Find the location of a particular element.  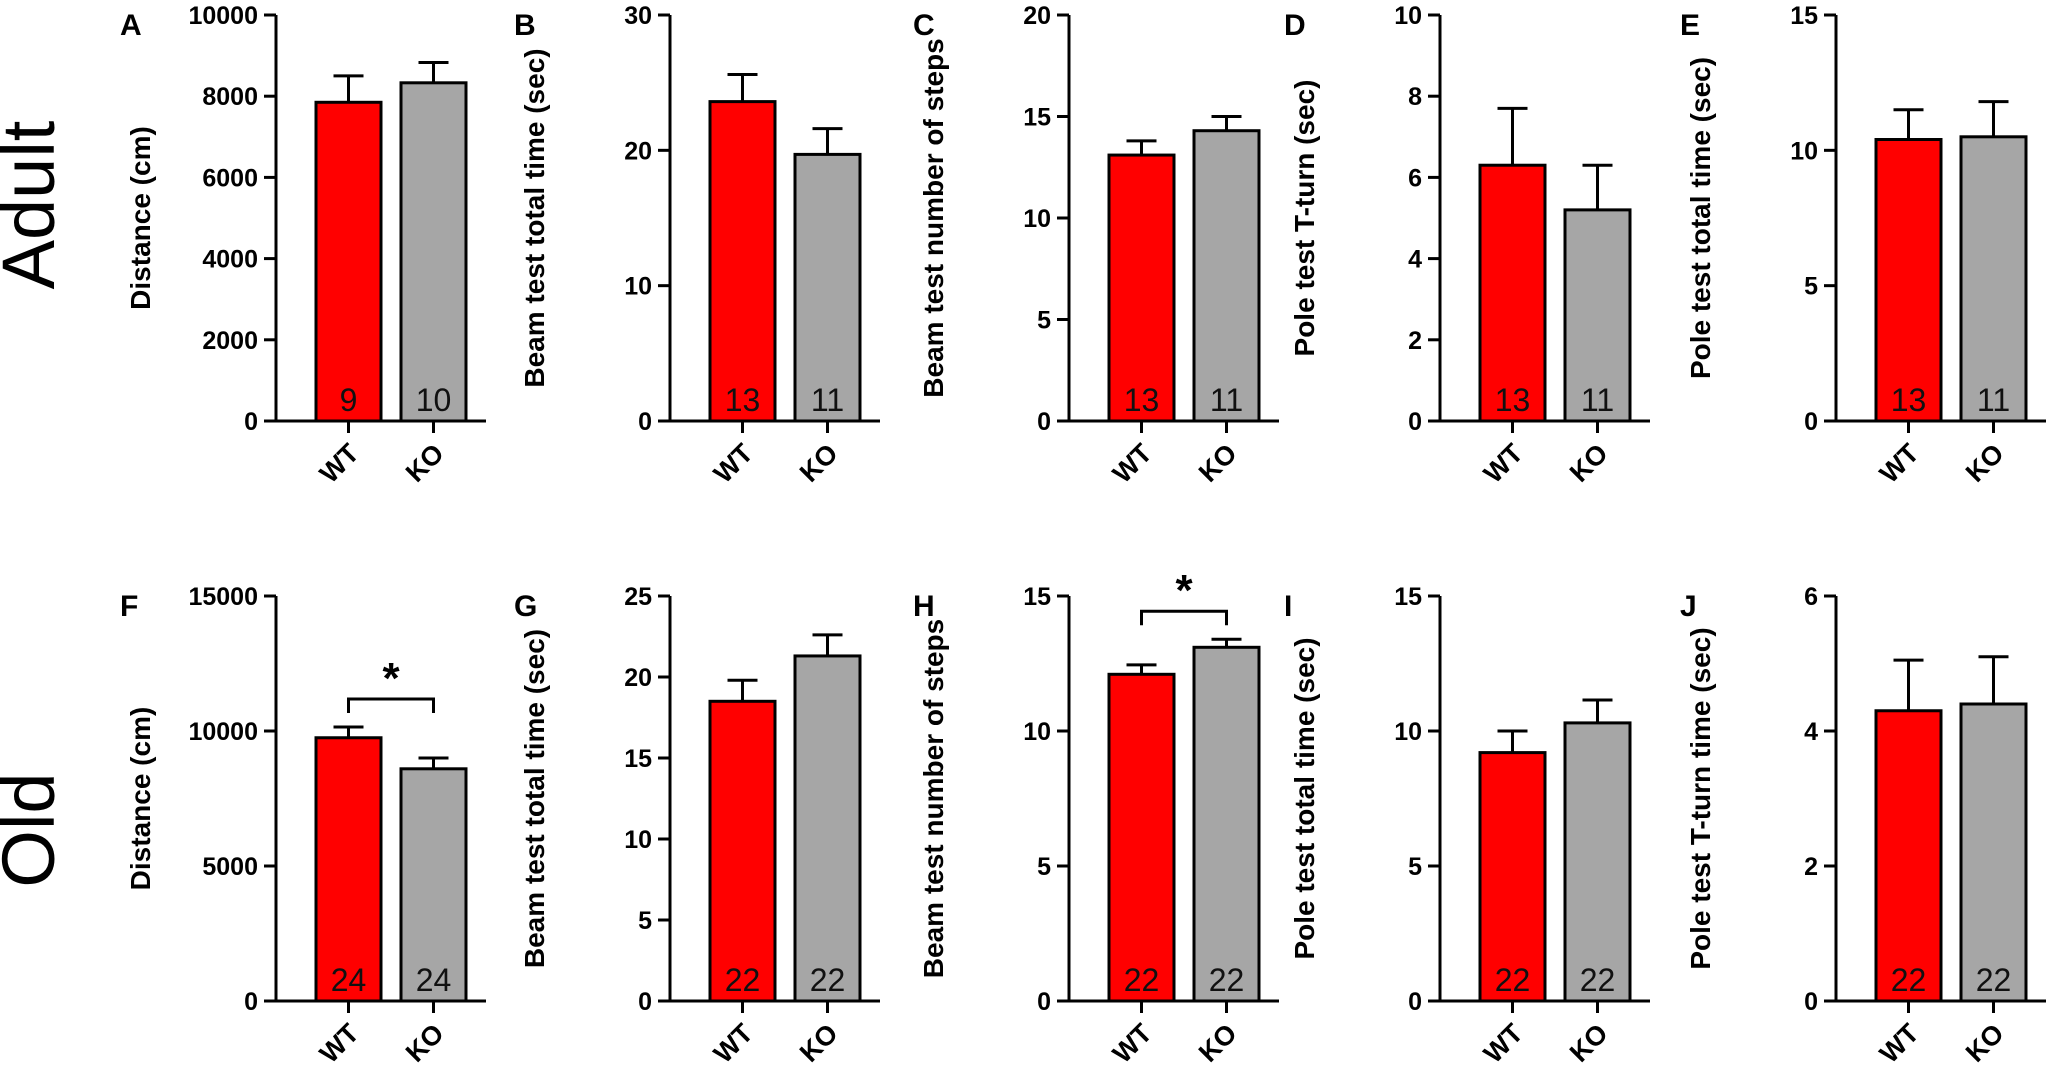

n-label-ko: 24 is located at coordinates (434, 980).